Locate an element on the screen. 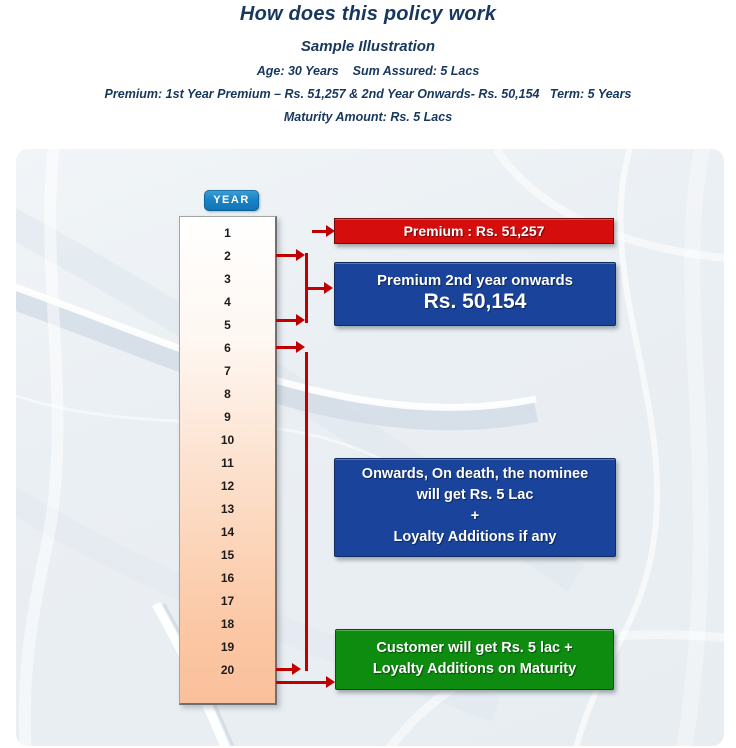  maturity-line2: Loyalty Additions on Maturity is located at coordinates (474, 669).